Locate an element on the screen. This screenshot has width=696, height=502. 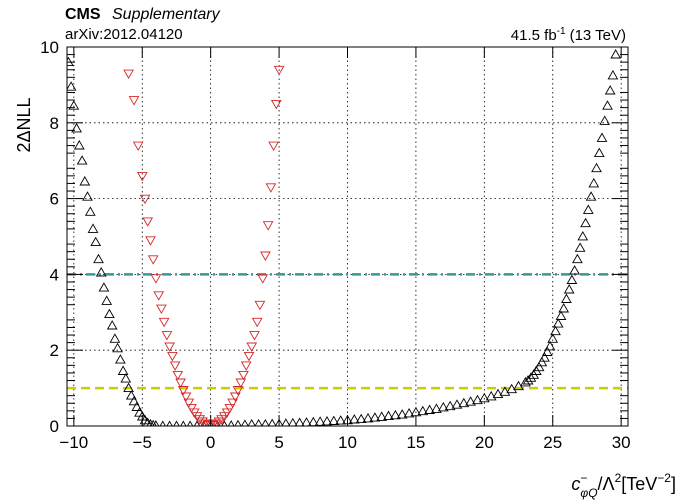
lumi-energy: (13 TeV) is located at coordinates (598, 35).